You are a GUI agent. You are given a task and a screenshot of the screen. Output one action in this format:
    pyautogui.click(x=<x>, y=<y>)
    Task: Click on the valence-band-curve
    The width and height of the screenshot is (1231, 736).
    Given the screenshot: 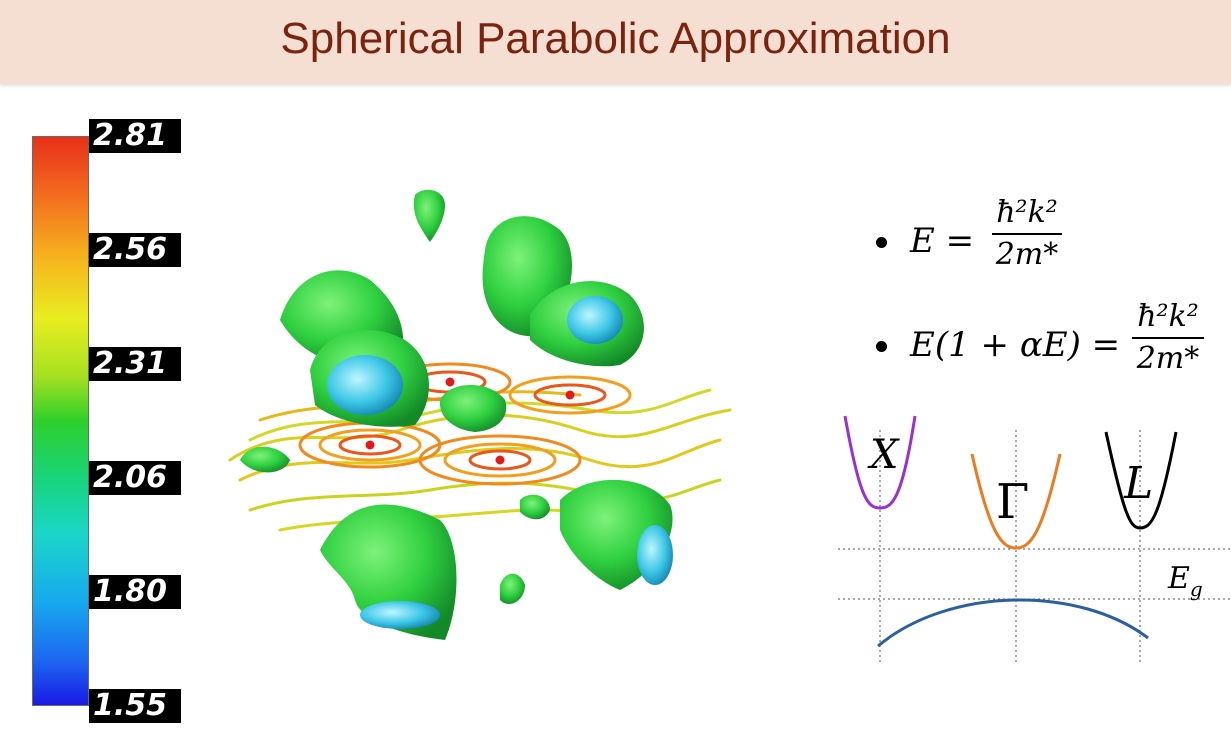 What is the action you would take?
    pyautogui.click(x=1013, y=623)
    